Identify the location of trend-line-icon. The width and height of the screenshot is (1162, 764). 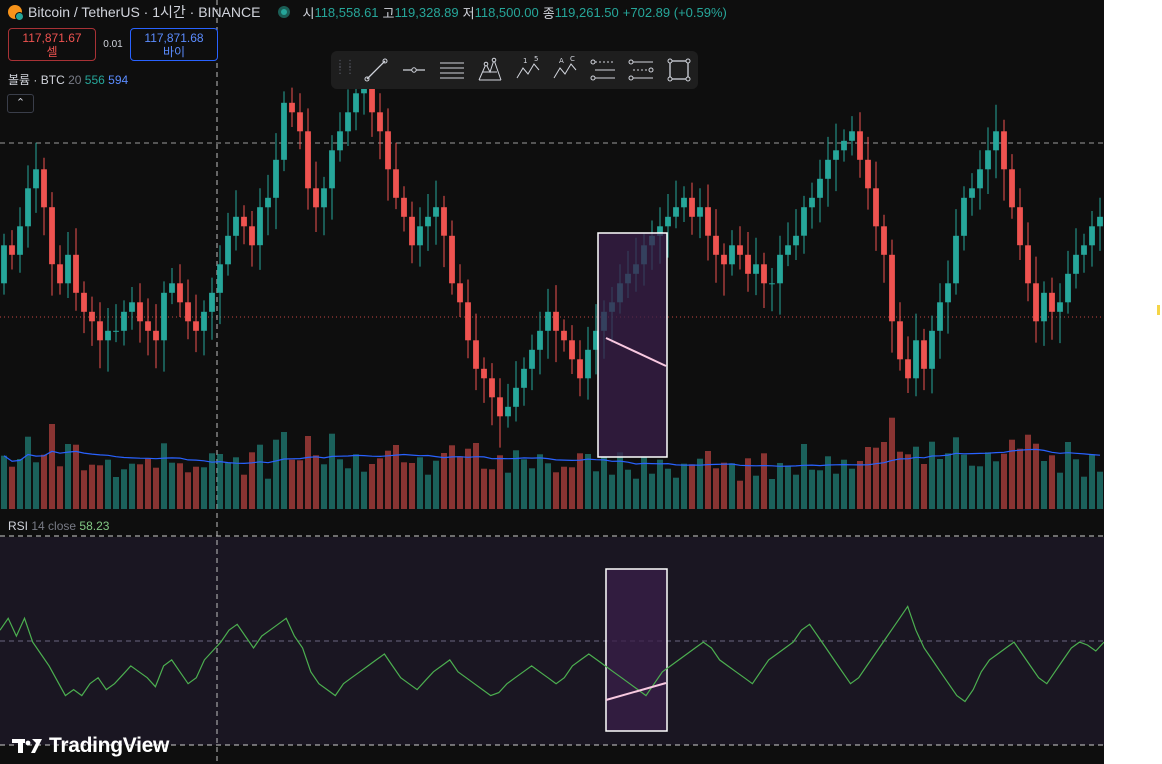
(376, 70).